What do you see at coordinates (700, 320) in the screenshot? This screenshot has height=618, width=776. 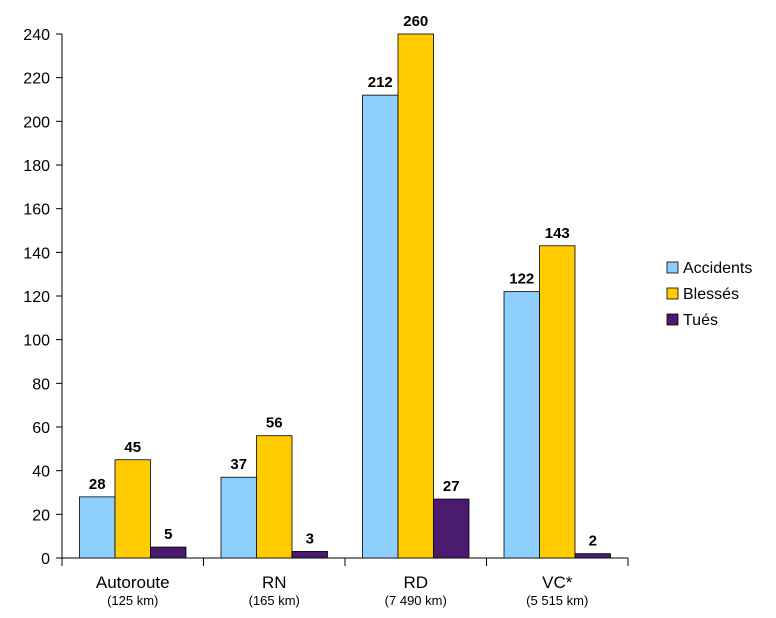 I see `legend-label: Tués` at bounding box center [700, 320].